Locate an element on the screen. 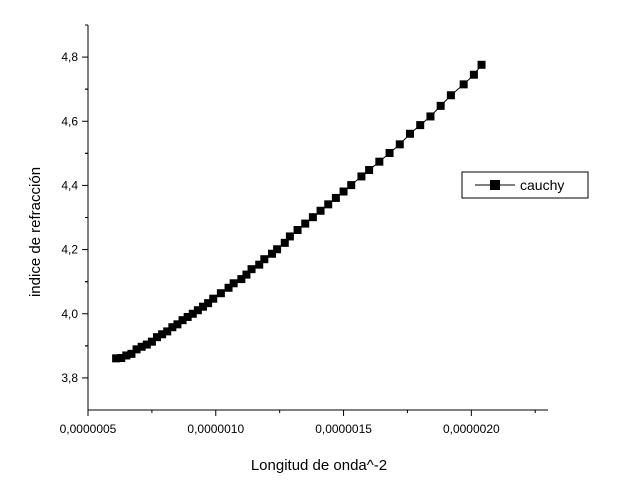  legend-marker-square is located at coordinates (495, 185).